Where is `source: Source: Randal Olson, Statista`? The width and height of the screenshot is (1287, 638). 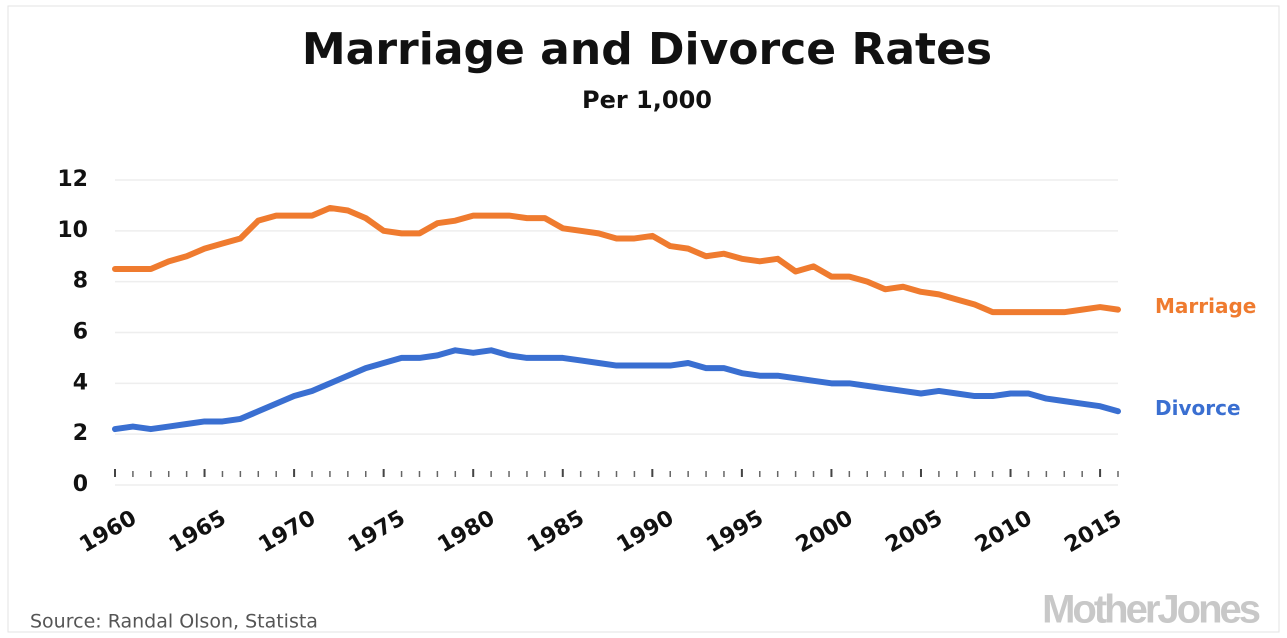
source: Source: Randal Olson, Statista is located at coordinates (174, 622).